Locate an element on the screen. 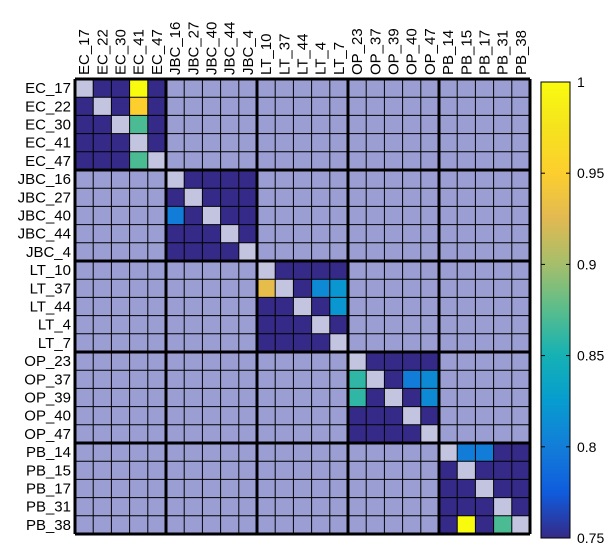  row-label: LT_4 is located at coordinates (54, 325).